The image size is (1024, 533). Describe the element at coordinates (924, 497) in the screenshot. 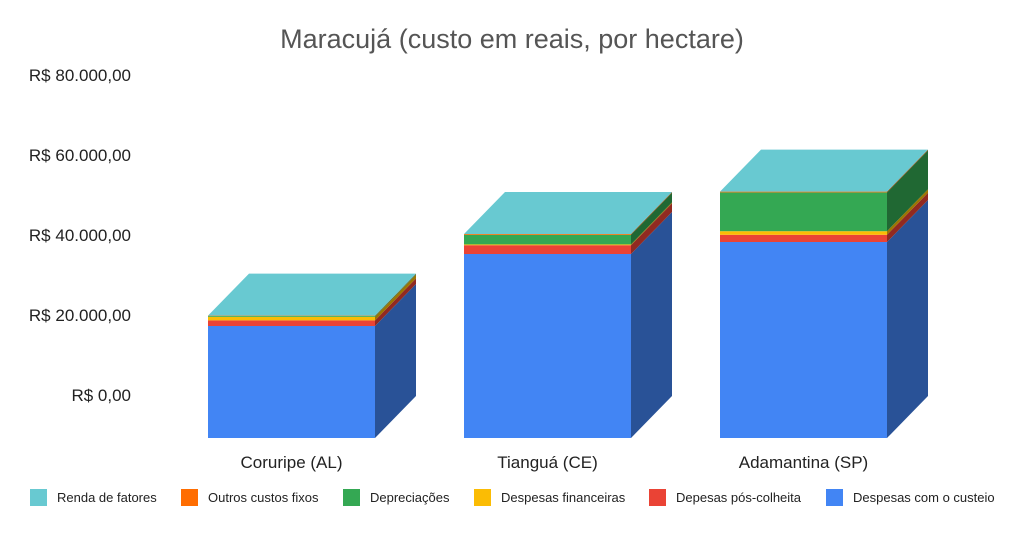

I see `legend-label: Despesas com o custeio` at that location.